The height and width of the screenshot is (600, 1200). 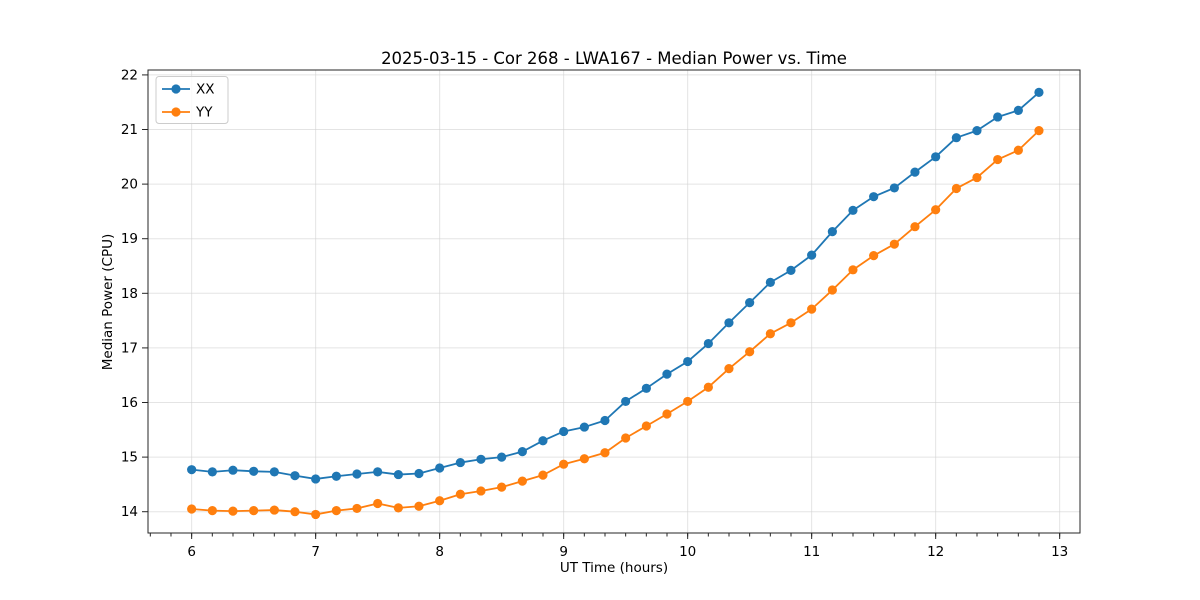 What do you see at coordinates (205, 90) in the screenshot?
I see `legend-label-XX: XX` at bounding box center [205, 90].